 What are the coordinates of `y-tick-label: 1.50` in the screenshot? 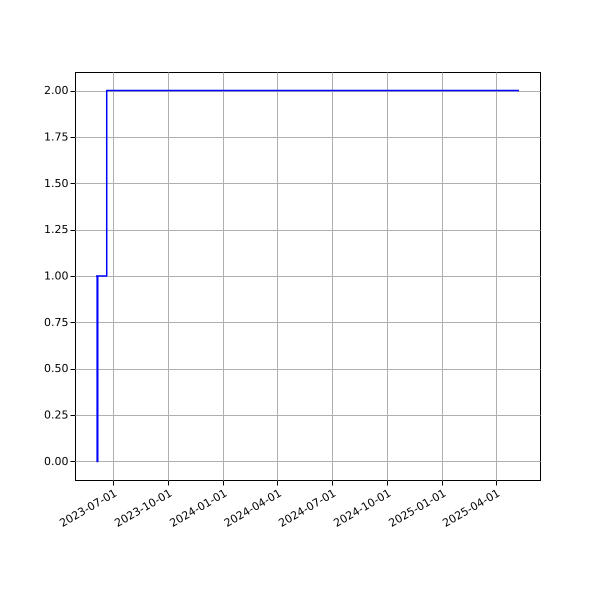 It's located at (56, 183).